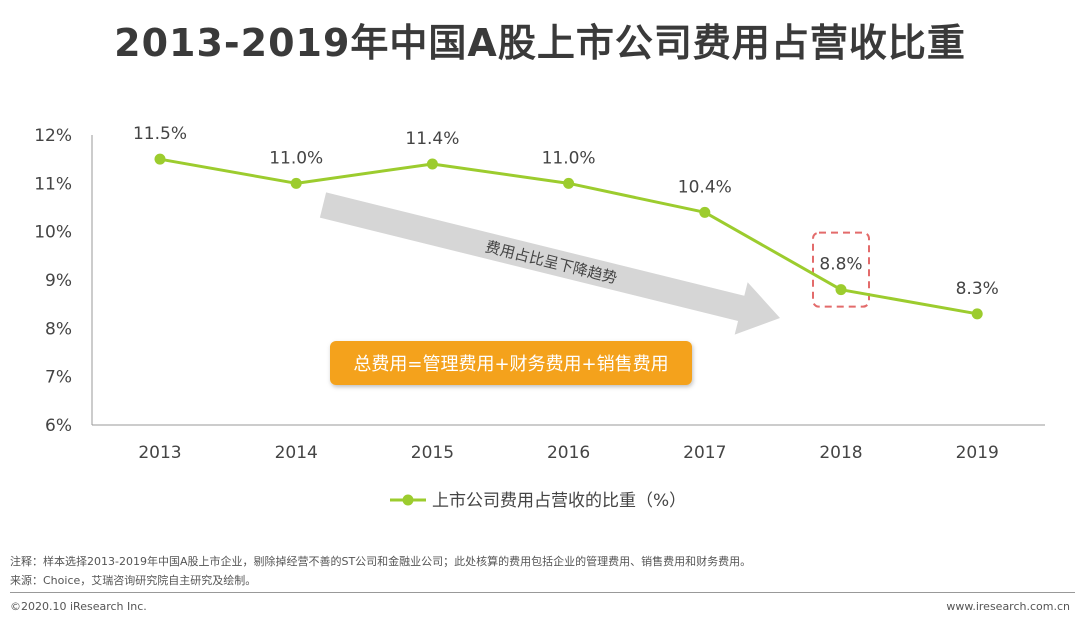 The height and width of the screenshot is (629, 1080). I want to click on chart-title: 2013-2019年中国A股上市公司费用占营收比重, so click(540, 43).